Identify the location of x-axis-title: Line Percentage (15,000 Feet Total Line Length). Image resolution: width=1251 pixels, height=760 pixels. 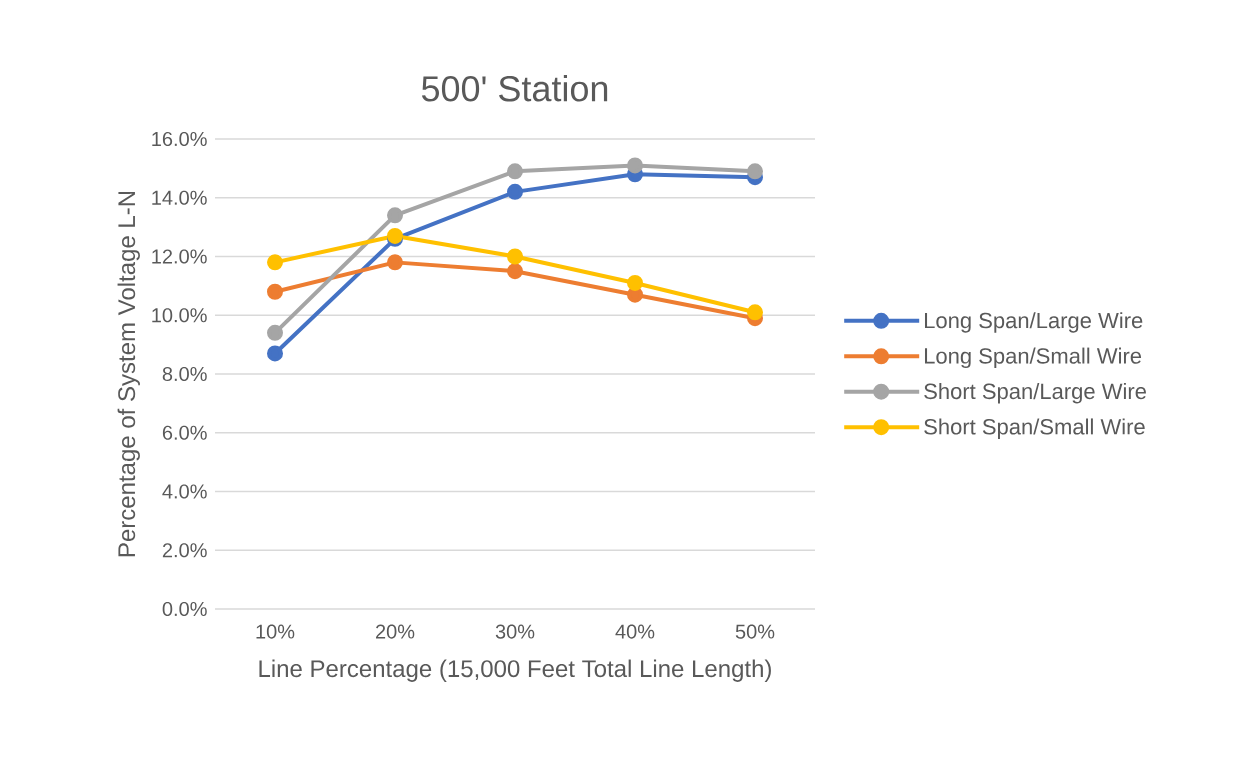
(515, 670).